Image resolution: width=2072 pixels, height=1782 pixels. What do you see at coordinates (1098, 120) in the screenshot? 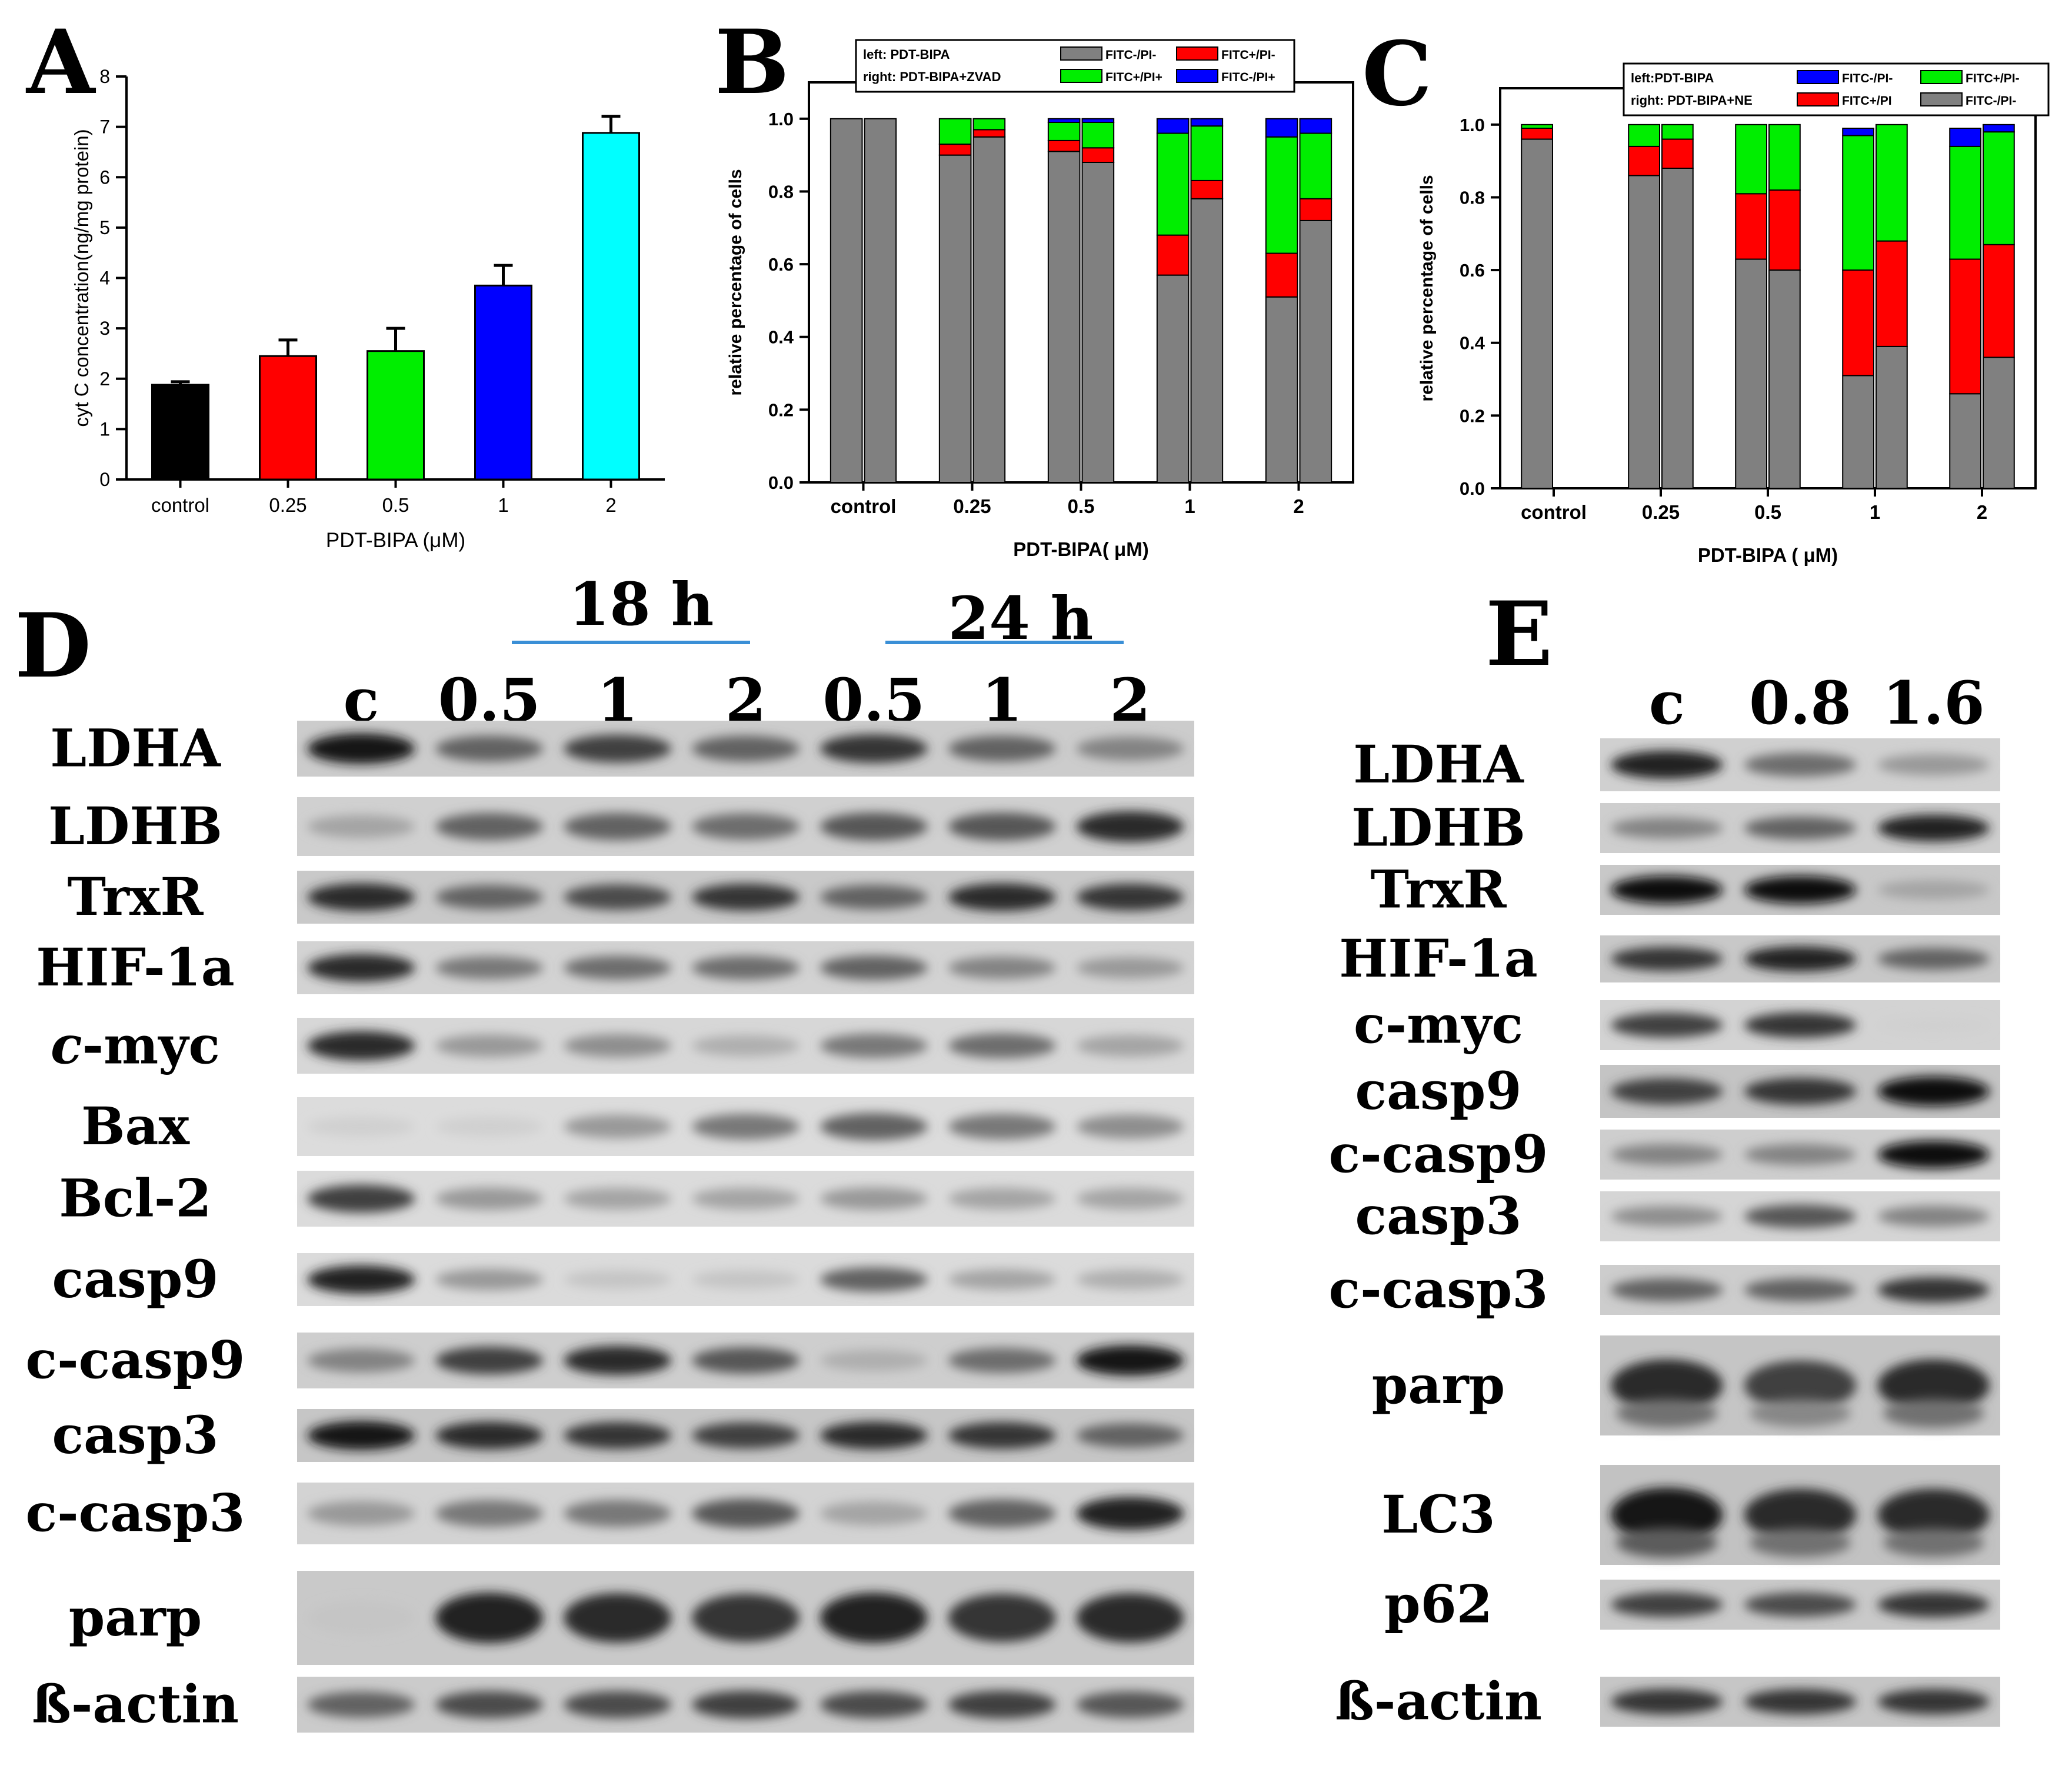
I see `bar-segment-right-0.5-FITC-/PI+` at bounding box center [1098, 120].